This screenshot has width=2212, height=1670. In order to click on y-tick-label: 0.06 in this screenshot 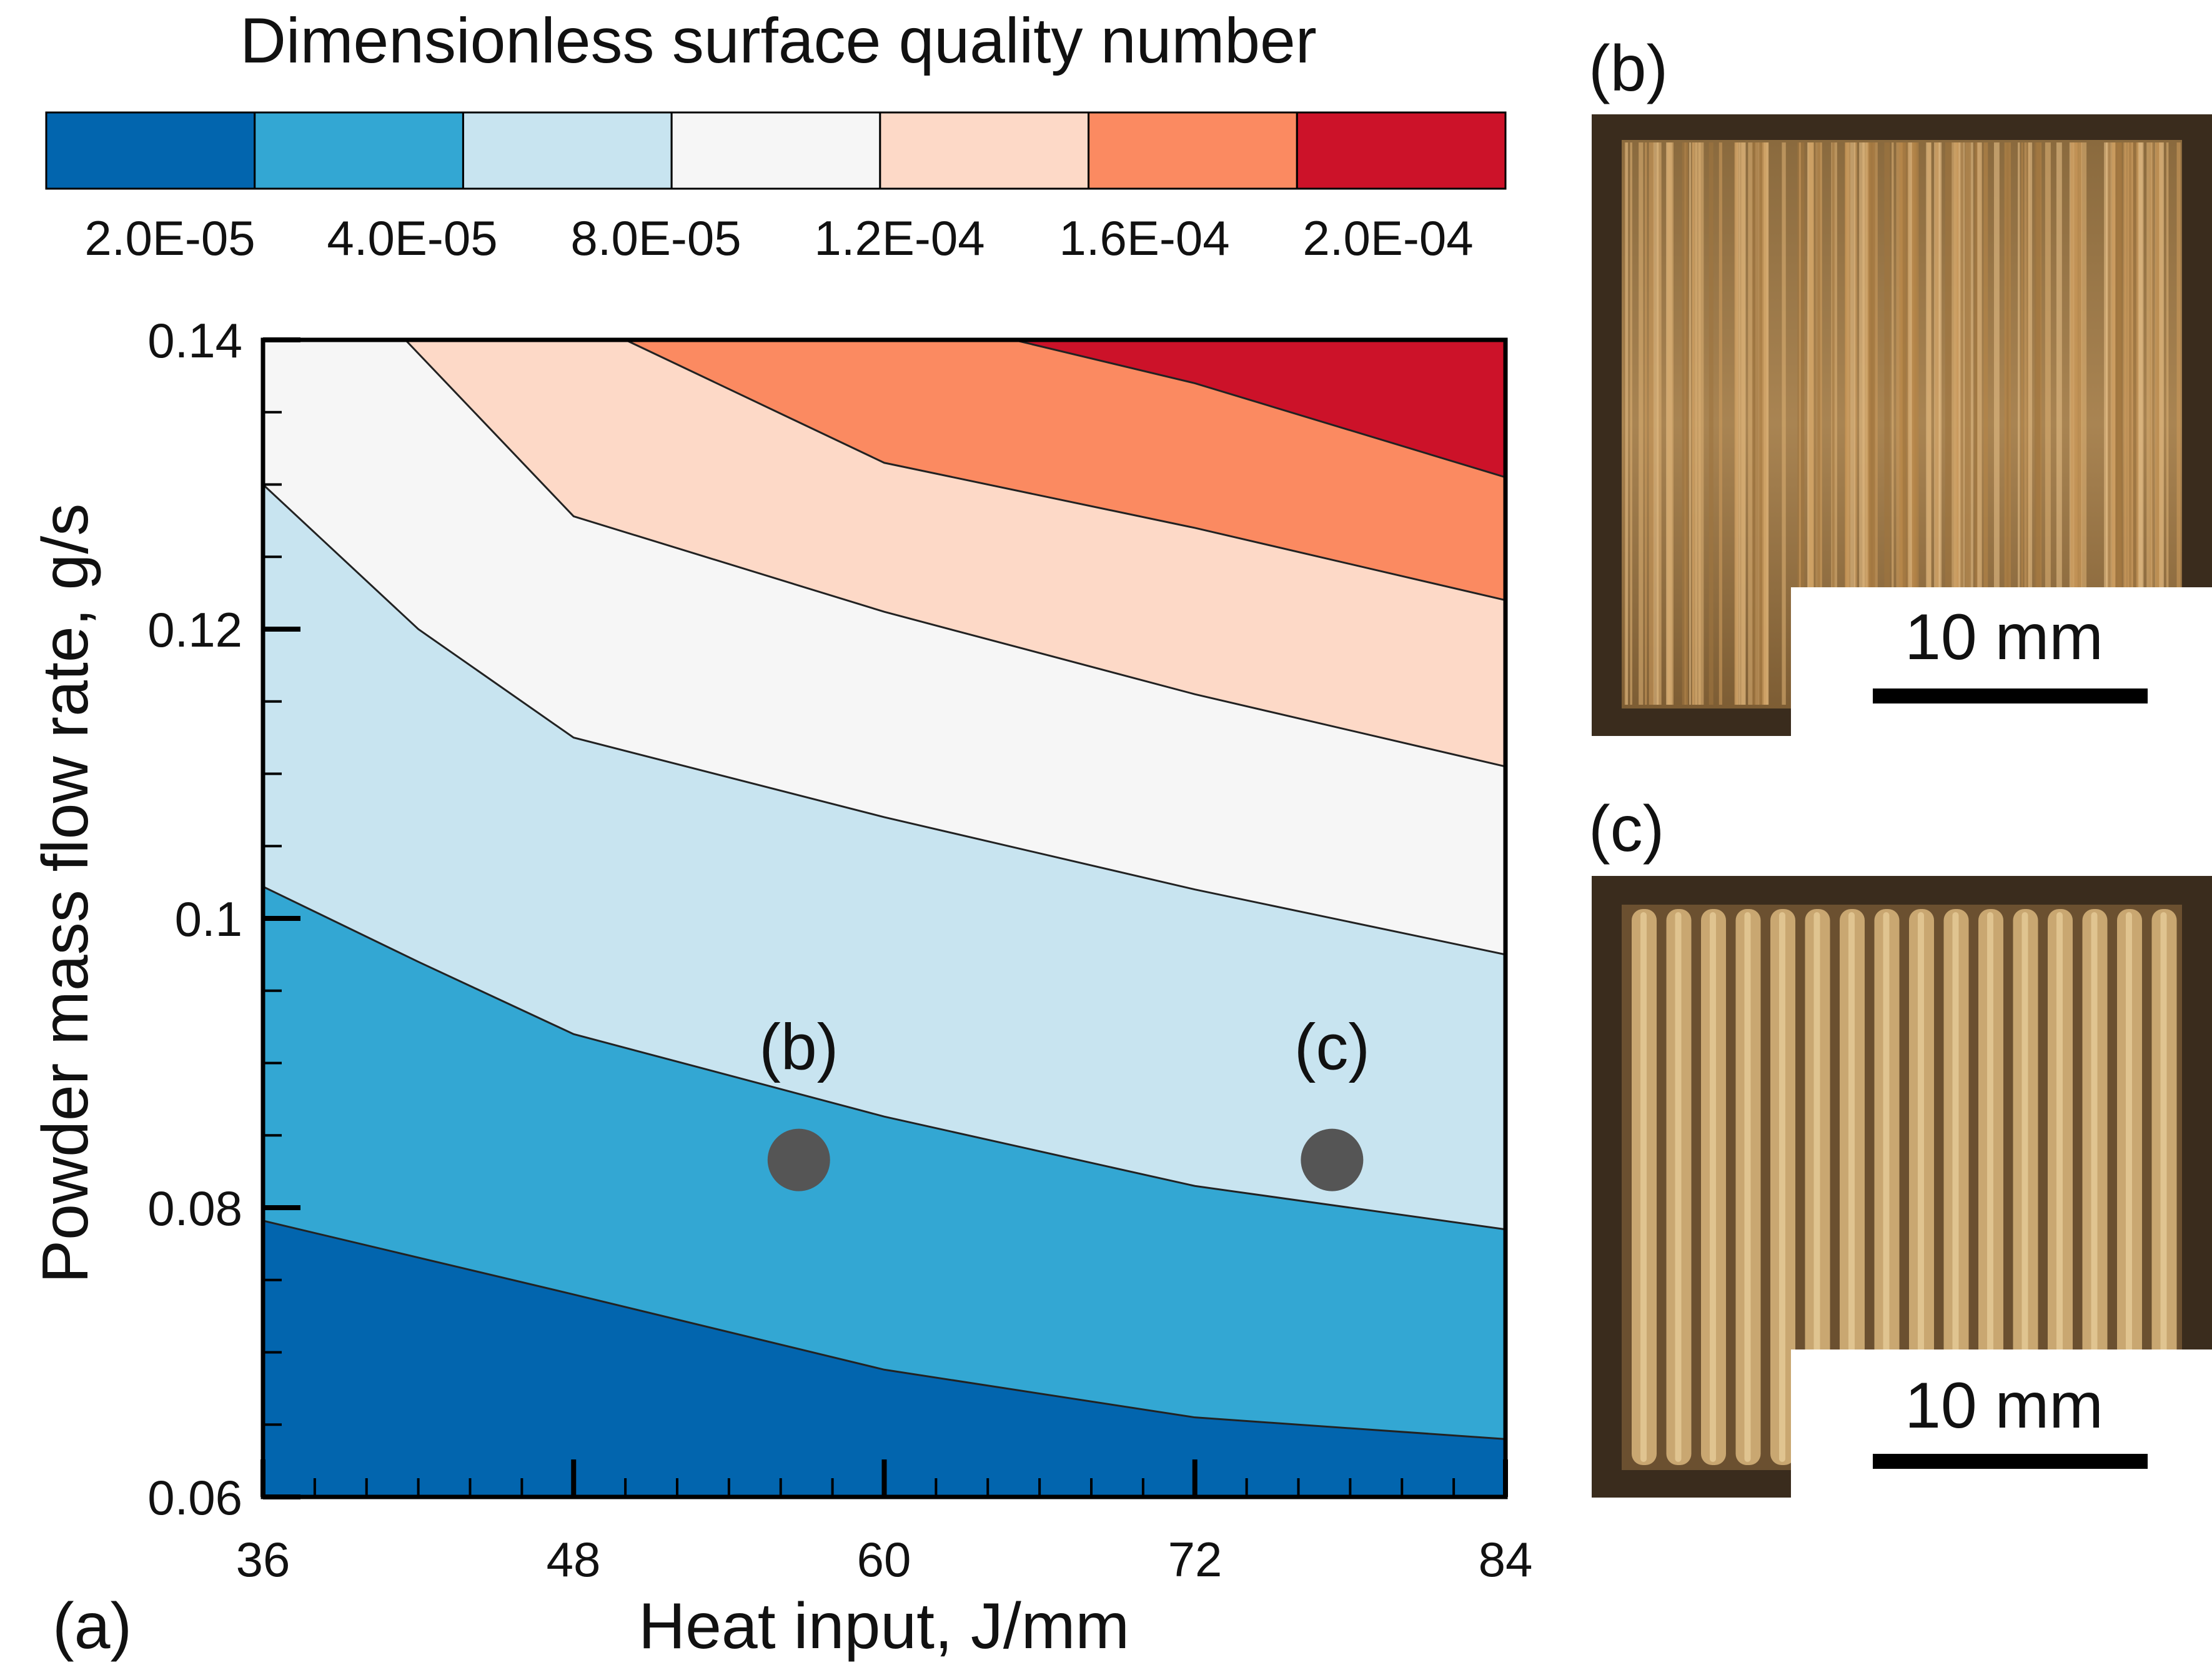, I will do `click(195, 1498)`.